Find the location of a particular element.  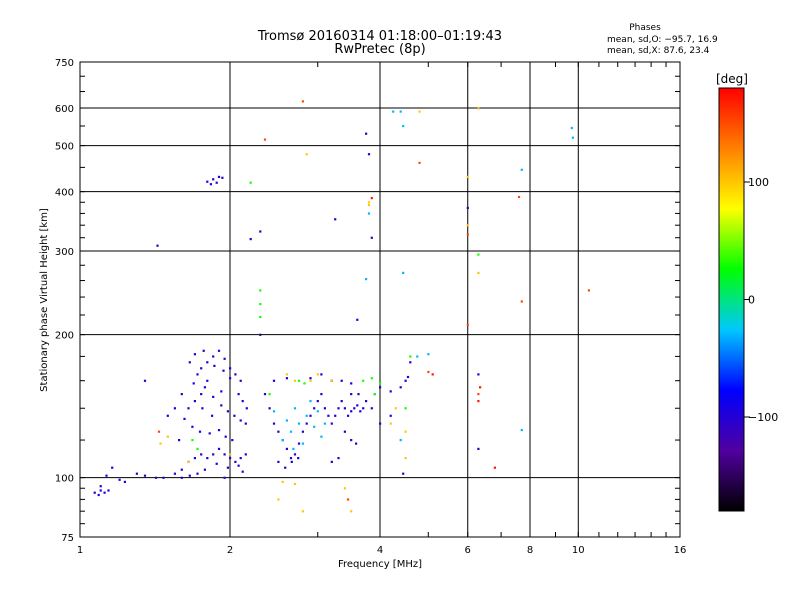

x-tick-label: 16 is located at coordinates (680, 550).